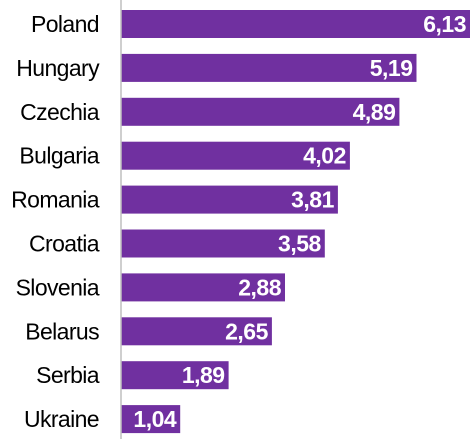  What do you see at coordinates (154, 419) in the screenshot?
I see `value-label-ukraine: 1,04` at bounding box center [154, 419].